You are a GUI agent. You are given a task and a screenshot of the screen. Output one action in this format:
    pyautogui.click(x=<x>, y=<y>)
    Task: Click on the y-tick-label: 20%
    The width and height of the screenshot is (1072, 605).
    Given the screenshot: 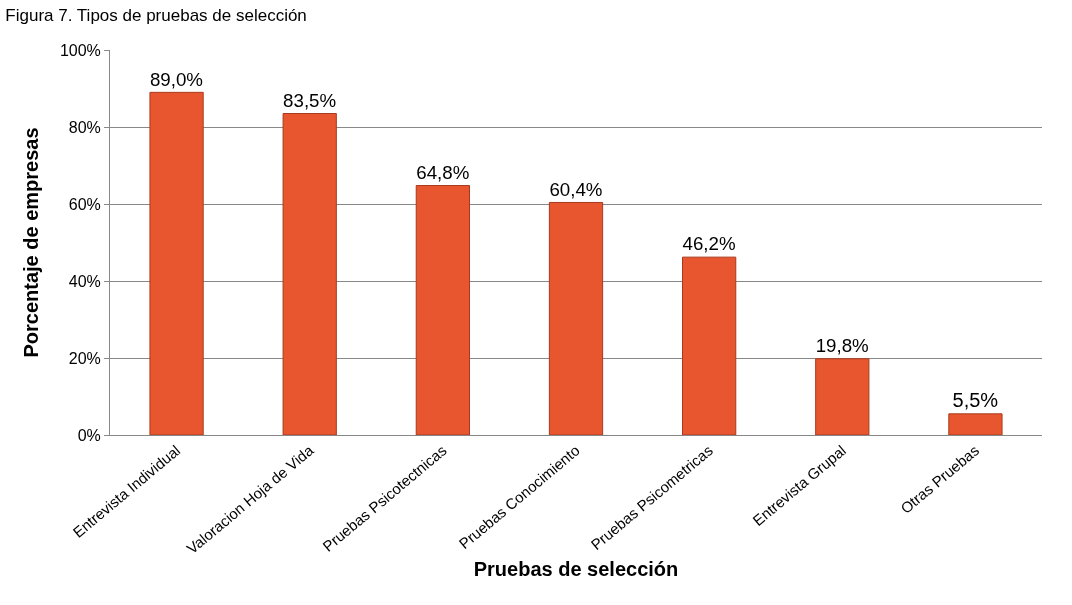 What is the action you would take?
    pyautogui.click(x=84, y=358)
    